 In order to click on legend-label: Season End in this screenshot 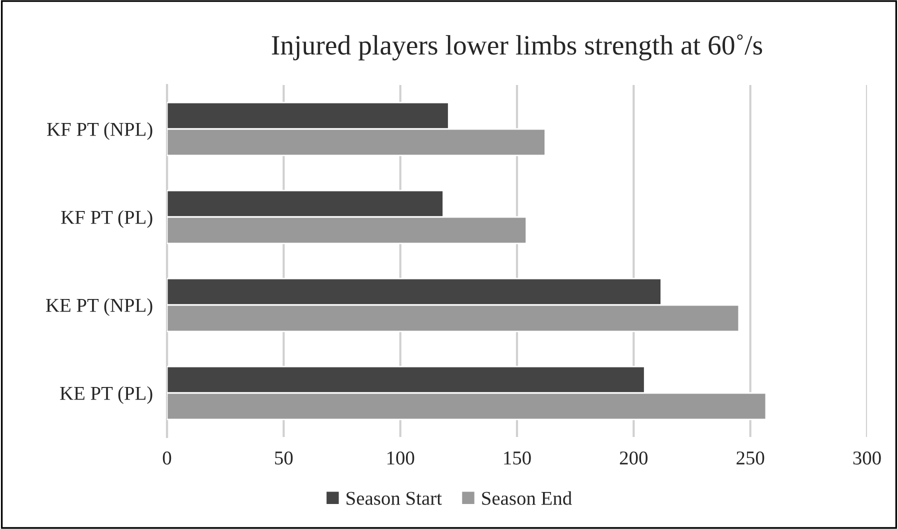, I will do `click(527, 498)`.